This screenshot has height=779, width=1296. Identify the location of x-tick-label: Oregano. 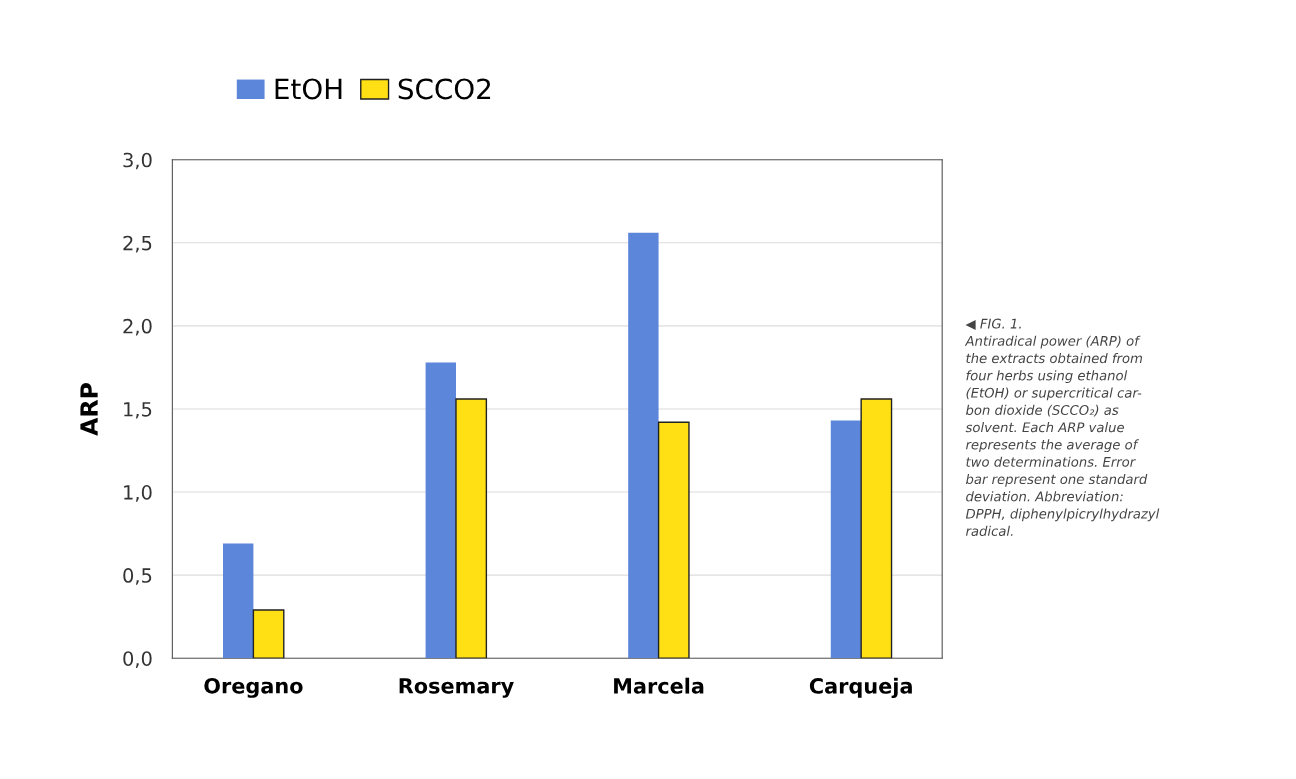
(253, 687).